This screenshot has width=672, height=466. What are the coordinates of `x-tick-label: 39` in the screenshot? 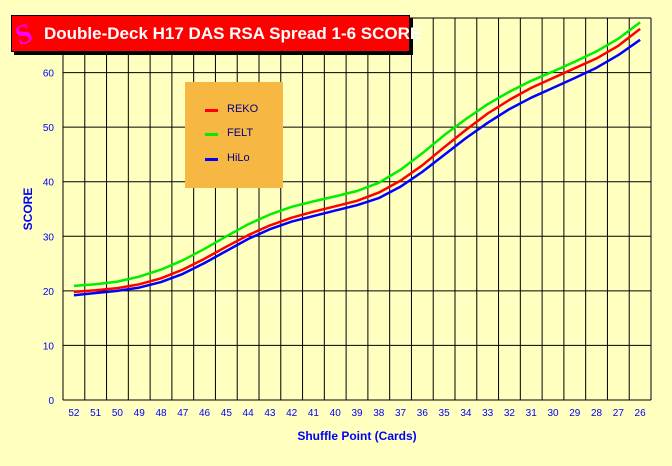 It's located at (357, 413).